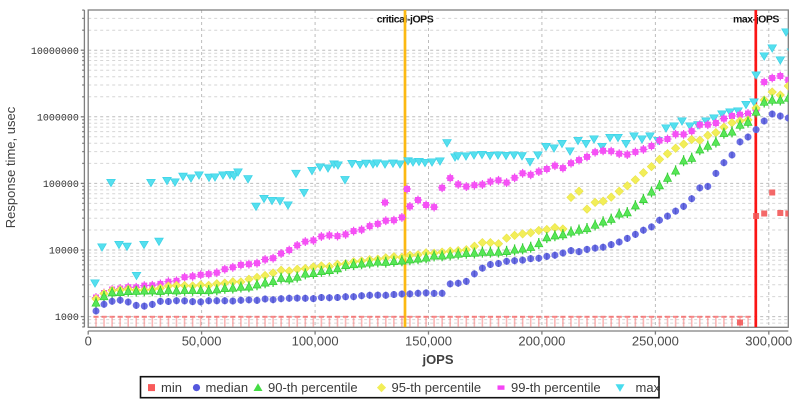 The width and height of the screenshot is (800, 400). I want to click on svg-text: 0, so click(88, 341).